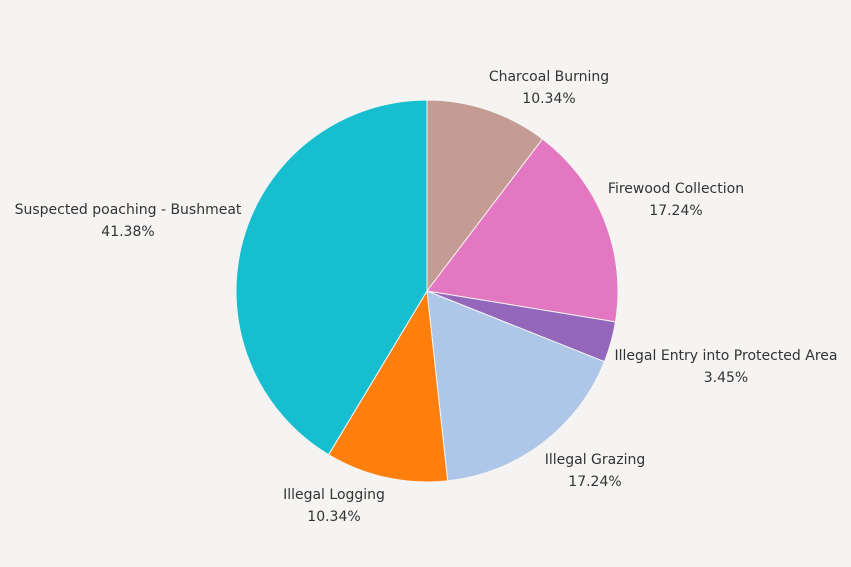  Describe the element at coordinates (127, 232) in the screenshot. I see `slice-value-suspected-poaching-bushmeat: 41.38%` at that location.